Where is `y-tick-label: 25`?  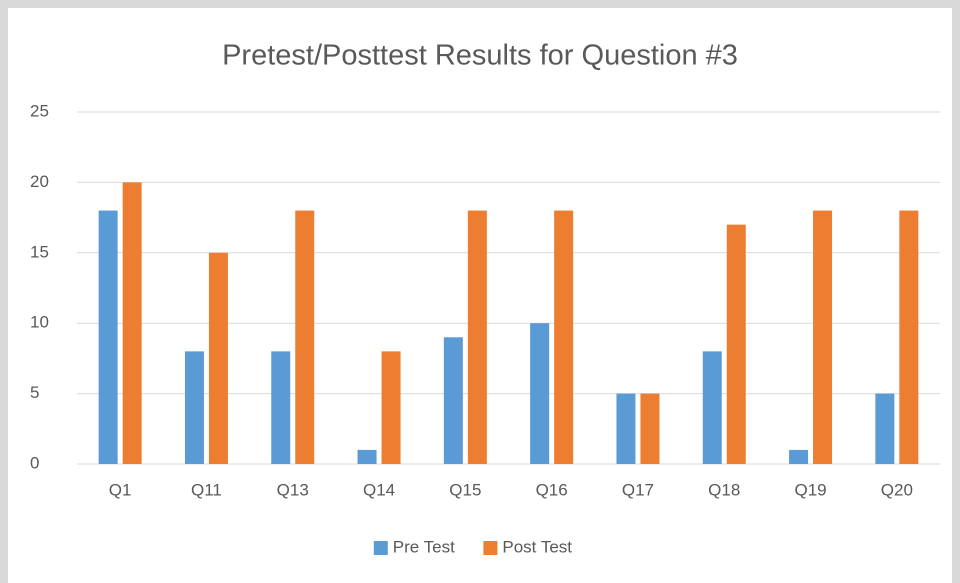
y-tick-label: 25 is located at coordinates (39, 110).